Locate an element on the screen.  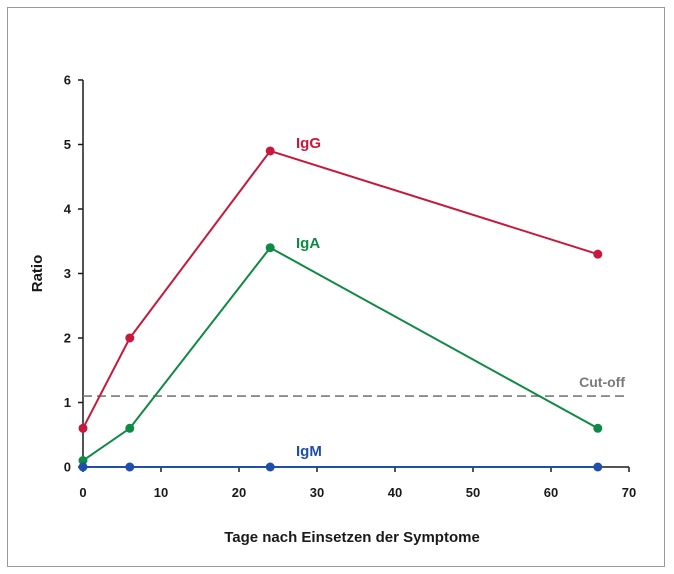
x-tick-label: 50 is located at coordinates (473, 492).